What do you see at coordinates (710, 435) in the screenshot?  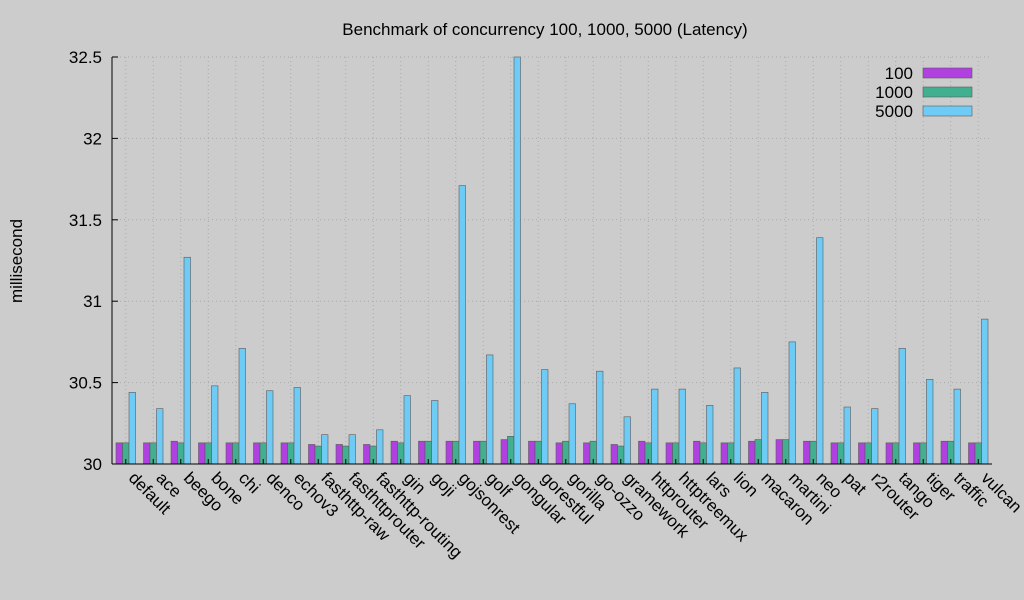 I see `bar-5000-lars` at bounding box center [710, 435].